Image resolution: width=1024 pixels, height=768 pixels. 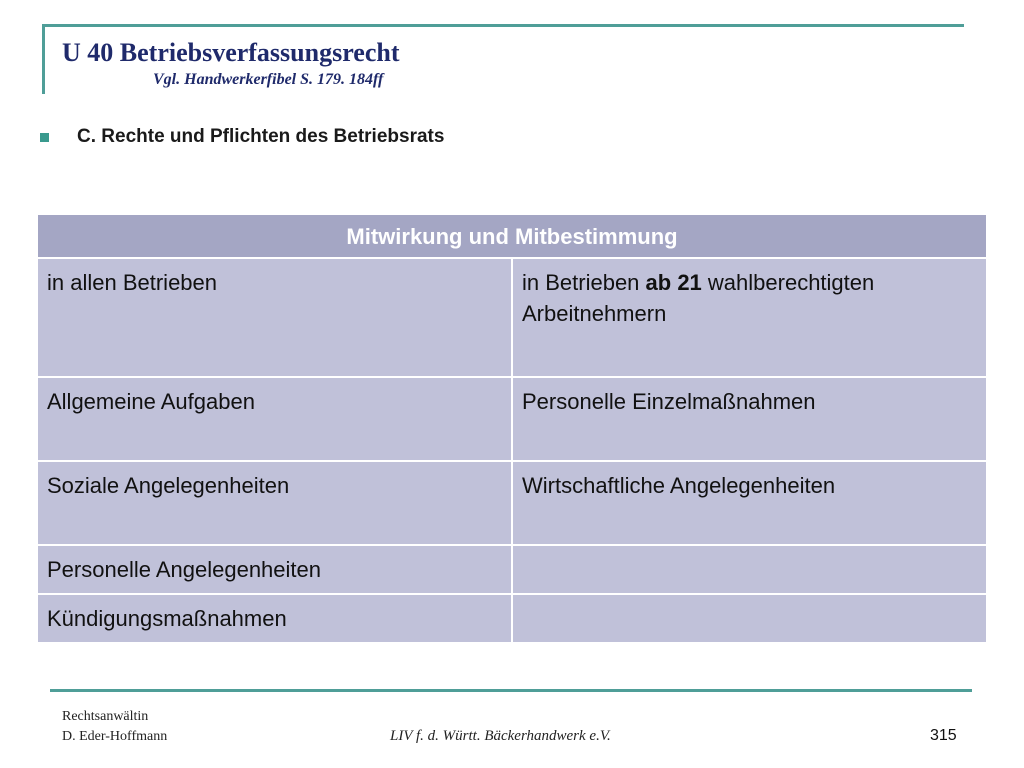 What do you see at coordinates (274, 419) in the screenshot?
I see `table-cell: Allgemeine Aufgaben` at bounding box center [274, 419].